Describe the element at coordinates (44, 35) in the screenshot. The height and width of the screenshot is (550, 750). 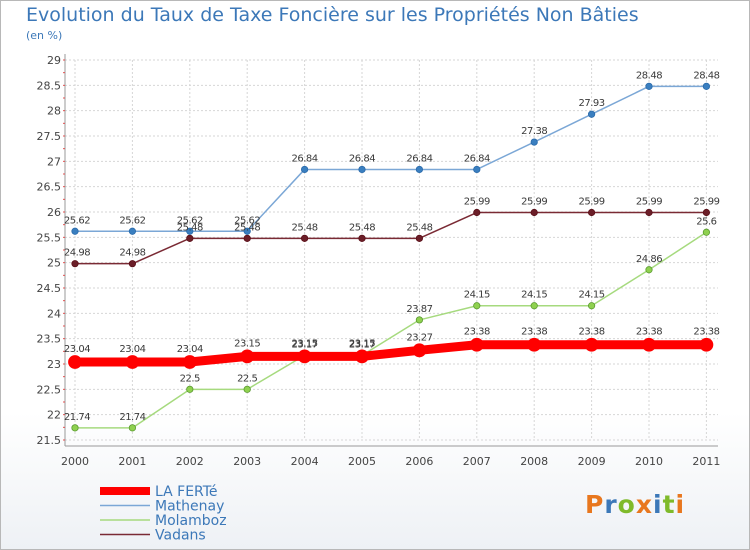
I see `chart-subtitle: (en %)` at that location.